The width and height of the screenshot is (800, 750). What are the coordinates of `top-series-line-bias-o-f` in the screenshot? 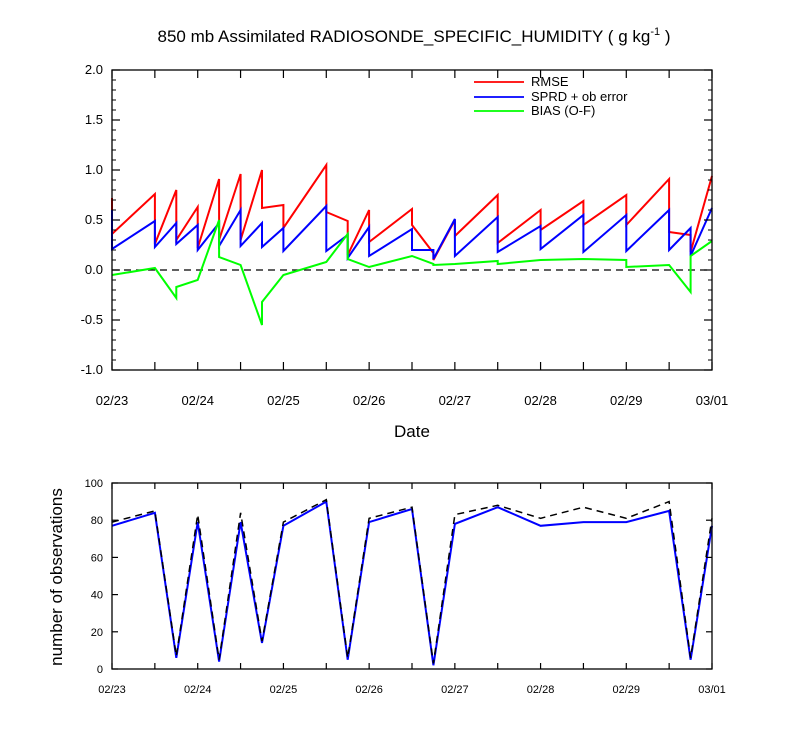 It's located at (412, 272).